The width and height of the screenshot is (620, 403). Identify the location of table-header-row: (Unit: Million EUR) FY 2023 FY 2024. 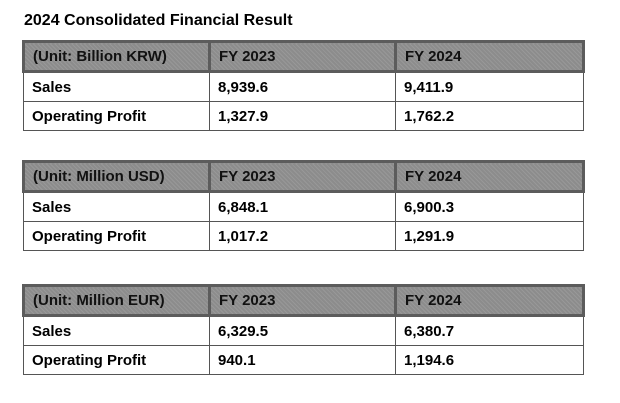
(303, 300).